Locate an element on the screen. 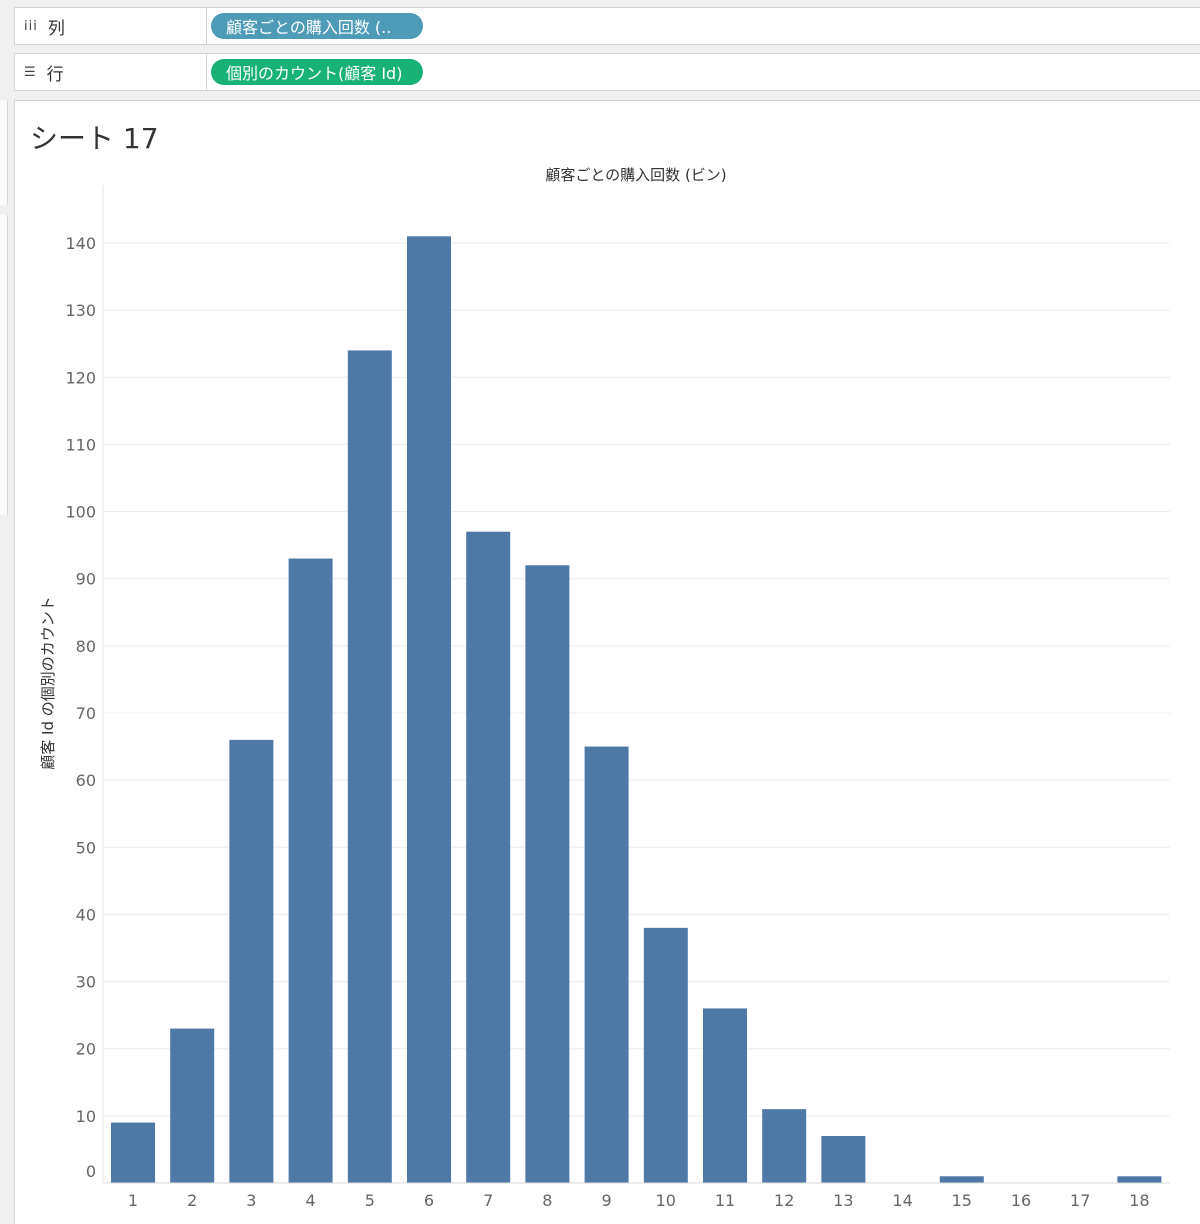  left-panel-edge-top is located at coordinates (4, 152).